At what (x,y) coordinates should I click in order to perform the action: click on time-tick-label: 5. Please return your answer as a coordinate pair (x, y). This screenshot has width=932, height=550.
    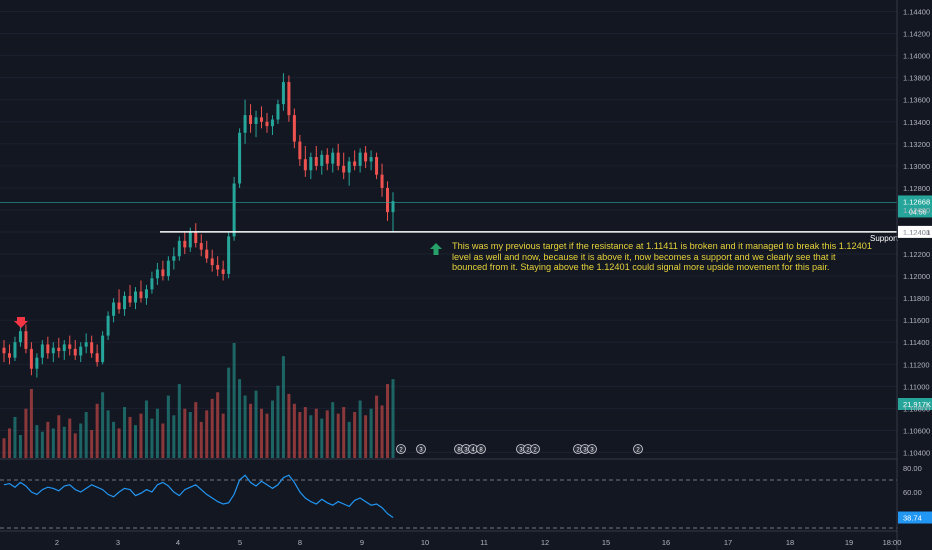
    Looking at the image, I should click on (240, 542).